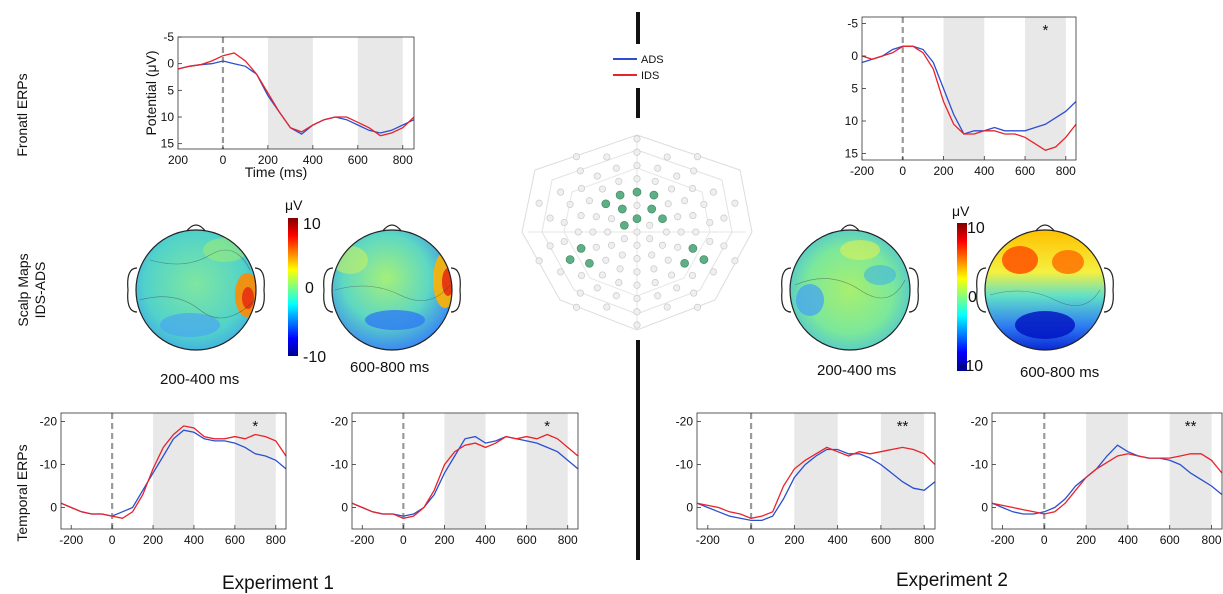 This screenshot has width=1223, height=594. I want to click on row-label-frontal: Fronatl ERPs, so click(22, 114).